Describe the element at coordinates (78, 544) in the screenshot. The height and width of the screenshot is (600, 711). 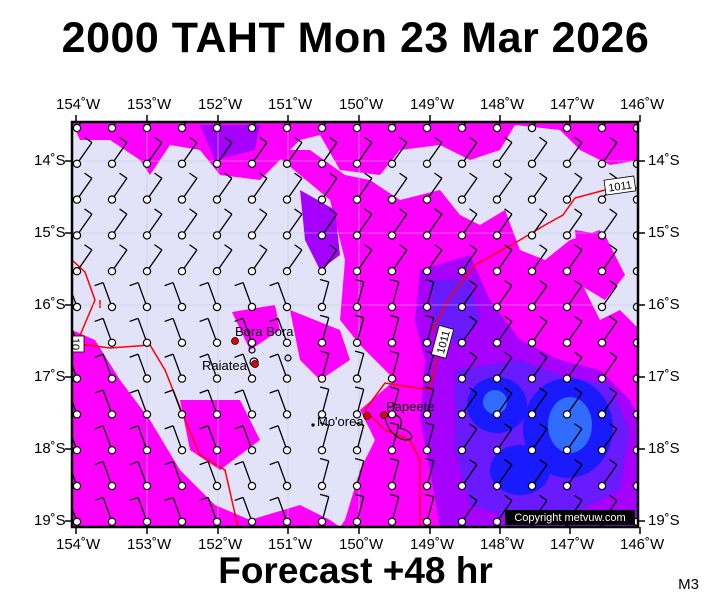
I see `lon-label-bottom: 154˚W` at that location.